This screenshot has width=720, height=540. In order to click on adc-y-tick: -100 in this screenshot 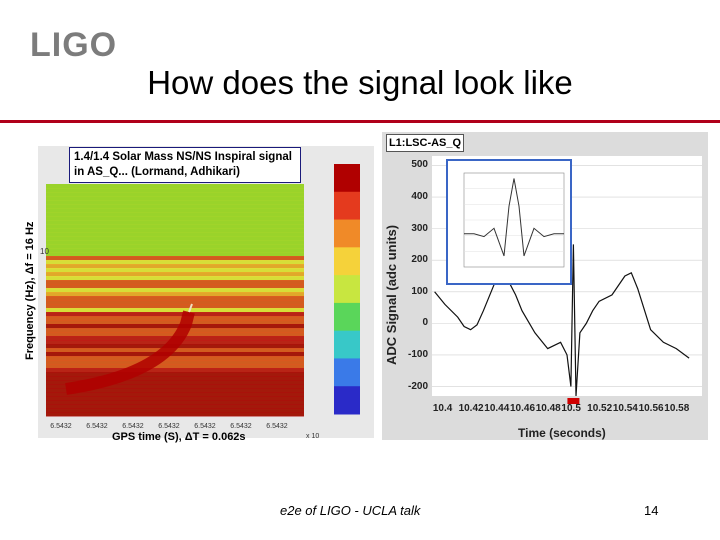, I will do `click(414, 354)`.